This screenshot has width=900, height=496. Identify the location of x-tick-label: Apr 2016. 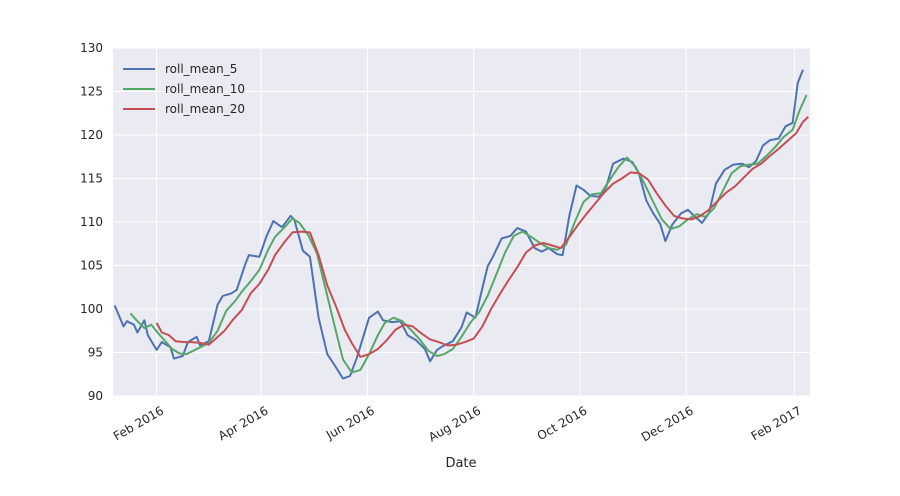
(243, 423).